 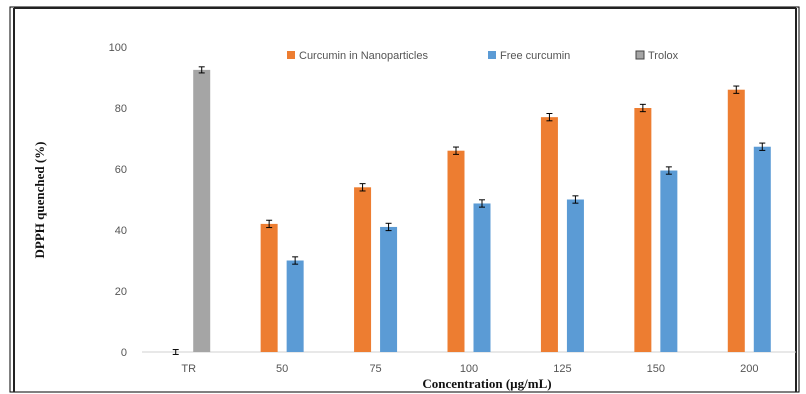 I want to click on legend-label-trolox: Trolox, so click(x=663, y=56).